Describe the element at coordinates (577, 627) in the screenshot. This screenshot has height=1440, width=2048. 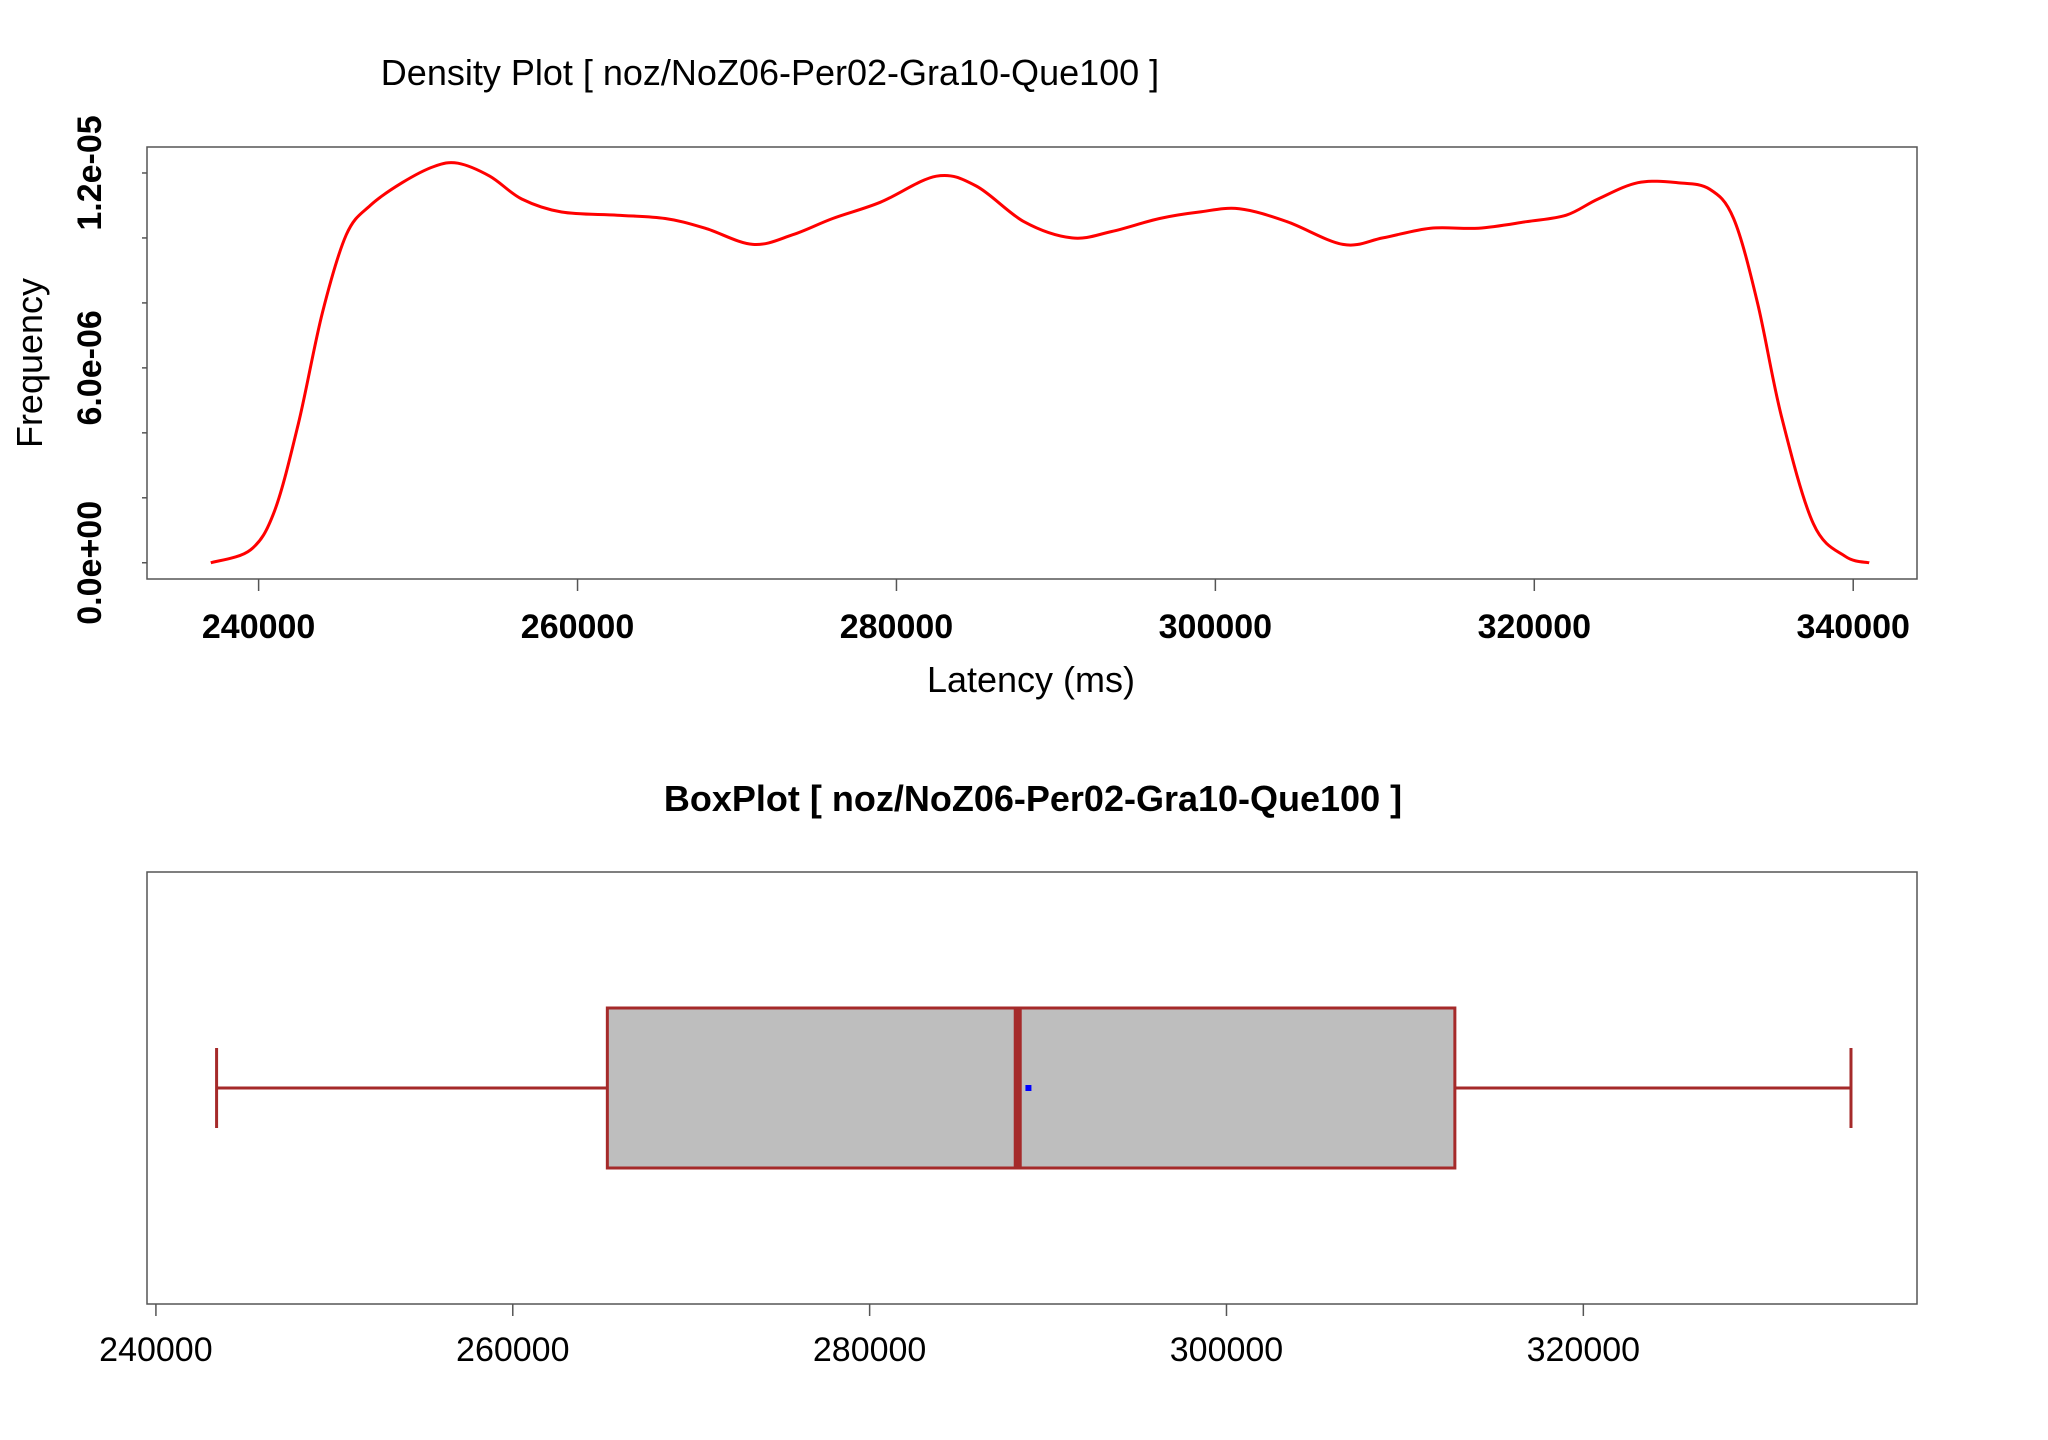
I see `density-x-tick-label: 260000` at that location.